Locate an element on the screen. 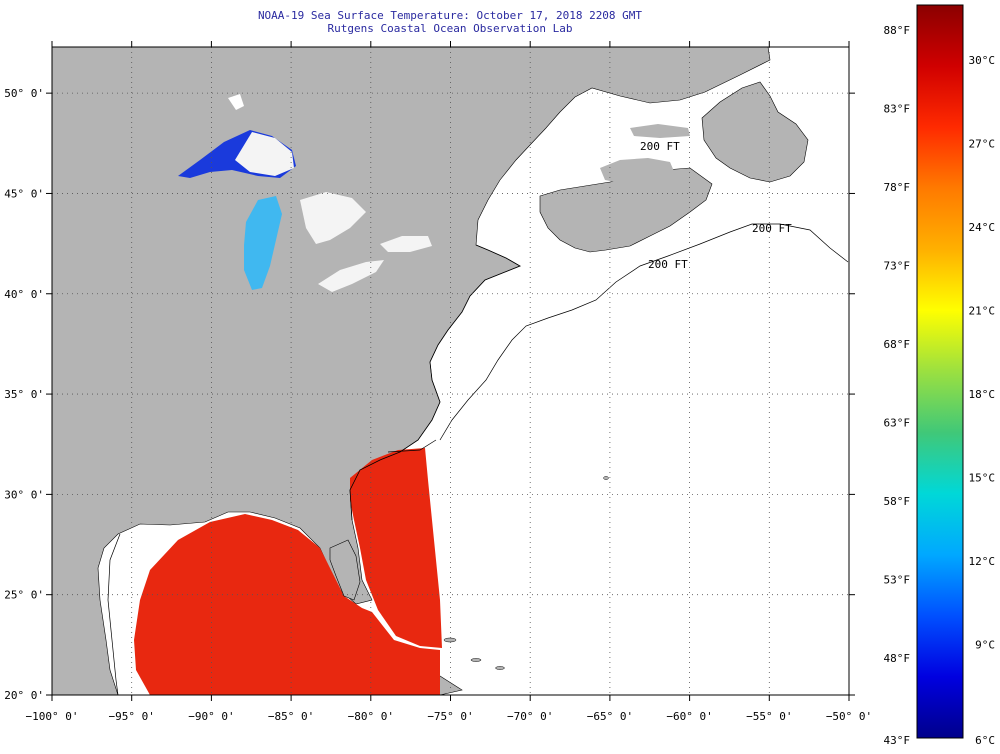  lake-nipigon is located at coordinates (236, 102).